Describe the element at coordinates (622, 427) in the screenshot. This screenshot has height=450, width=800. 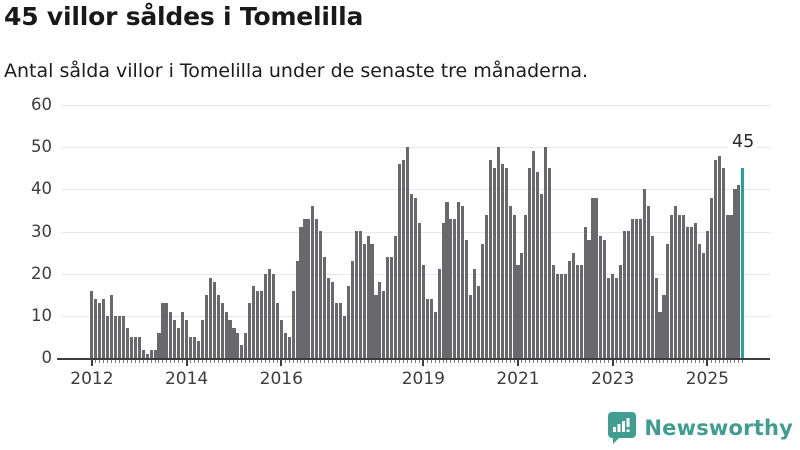
I see `newsworthy-bubble-bar-chart-icon` at that location.